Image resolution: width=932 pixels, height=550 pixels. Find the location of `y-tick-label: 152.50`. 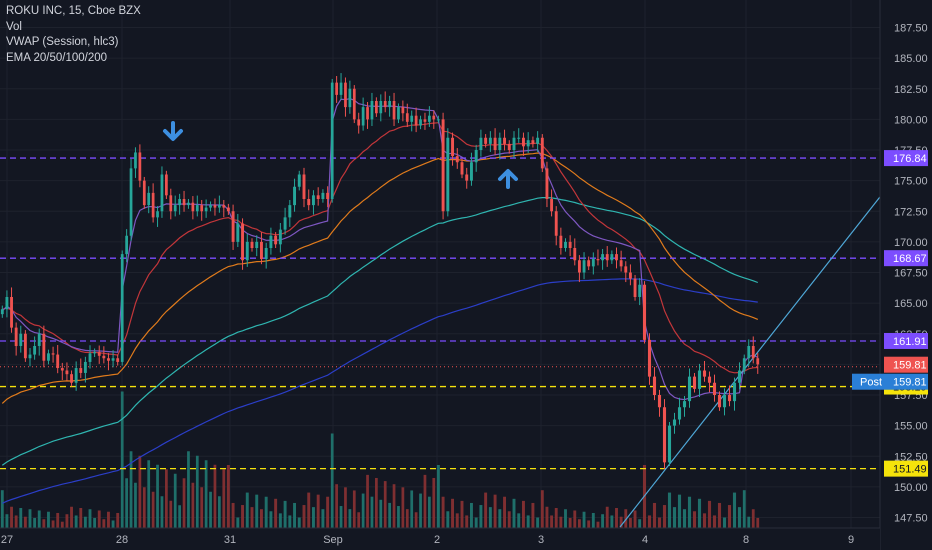

y-tick-label: 152.50 is located at coordinates (911, 457).